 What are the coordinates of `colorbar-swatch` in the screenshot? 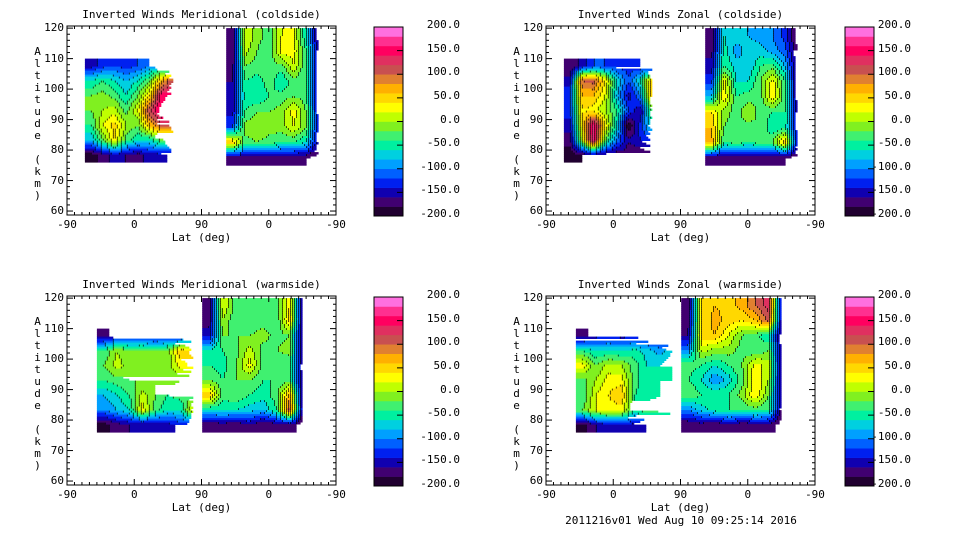 It's located at (388, 41).